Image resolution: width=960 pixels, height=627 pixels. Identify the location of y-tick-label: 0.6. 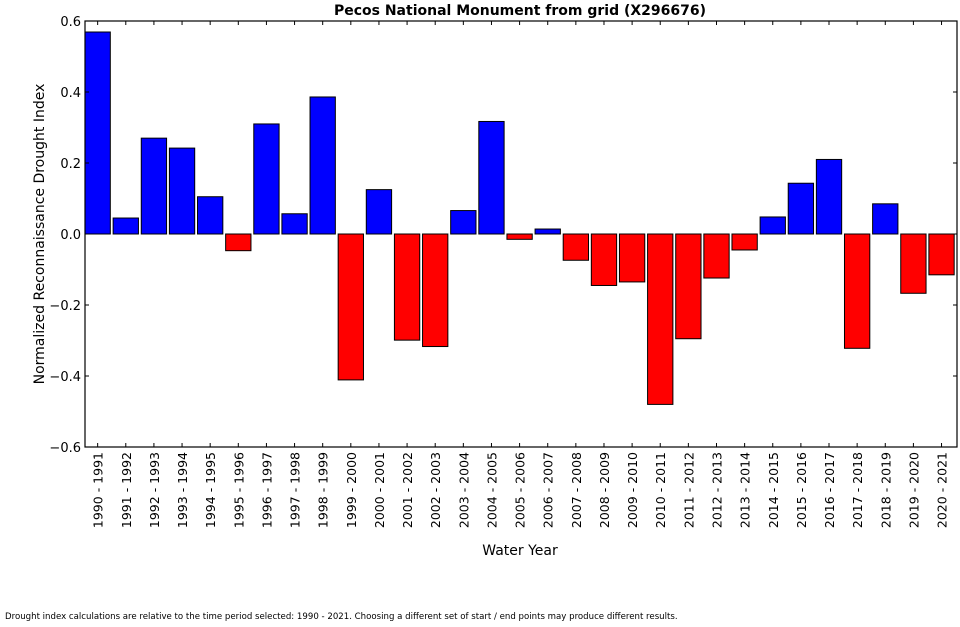
(70, 22).